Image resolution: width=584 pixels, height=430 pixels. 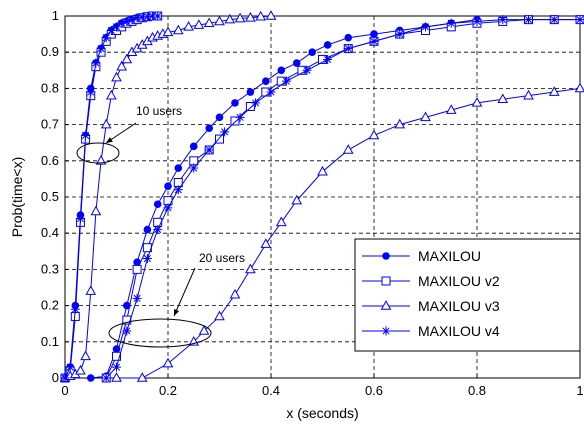 I want to click on x-tick-label: 0.4, so click(x=271, y=390).